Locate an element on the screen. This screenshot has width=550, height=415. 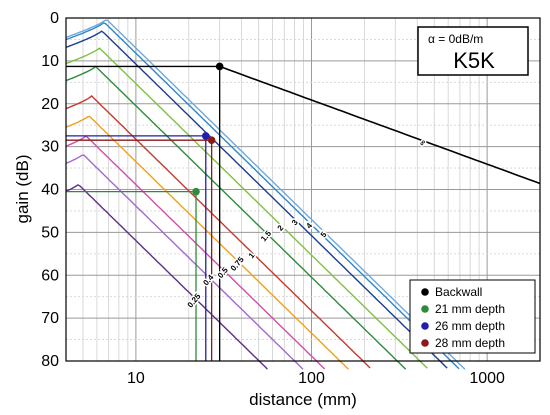
dgs-curve-label-5: 1.5 is located at coordinates (266, 236).